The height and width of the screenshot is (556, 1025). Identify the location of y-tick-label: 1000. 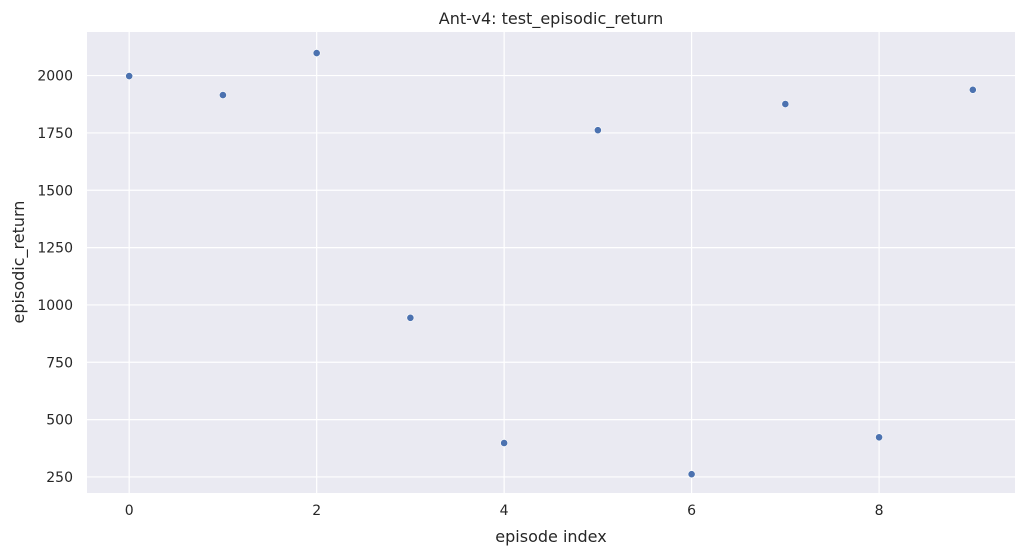
(55, 306).